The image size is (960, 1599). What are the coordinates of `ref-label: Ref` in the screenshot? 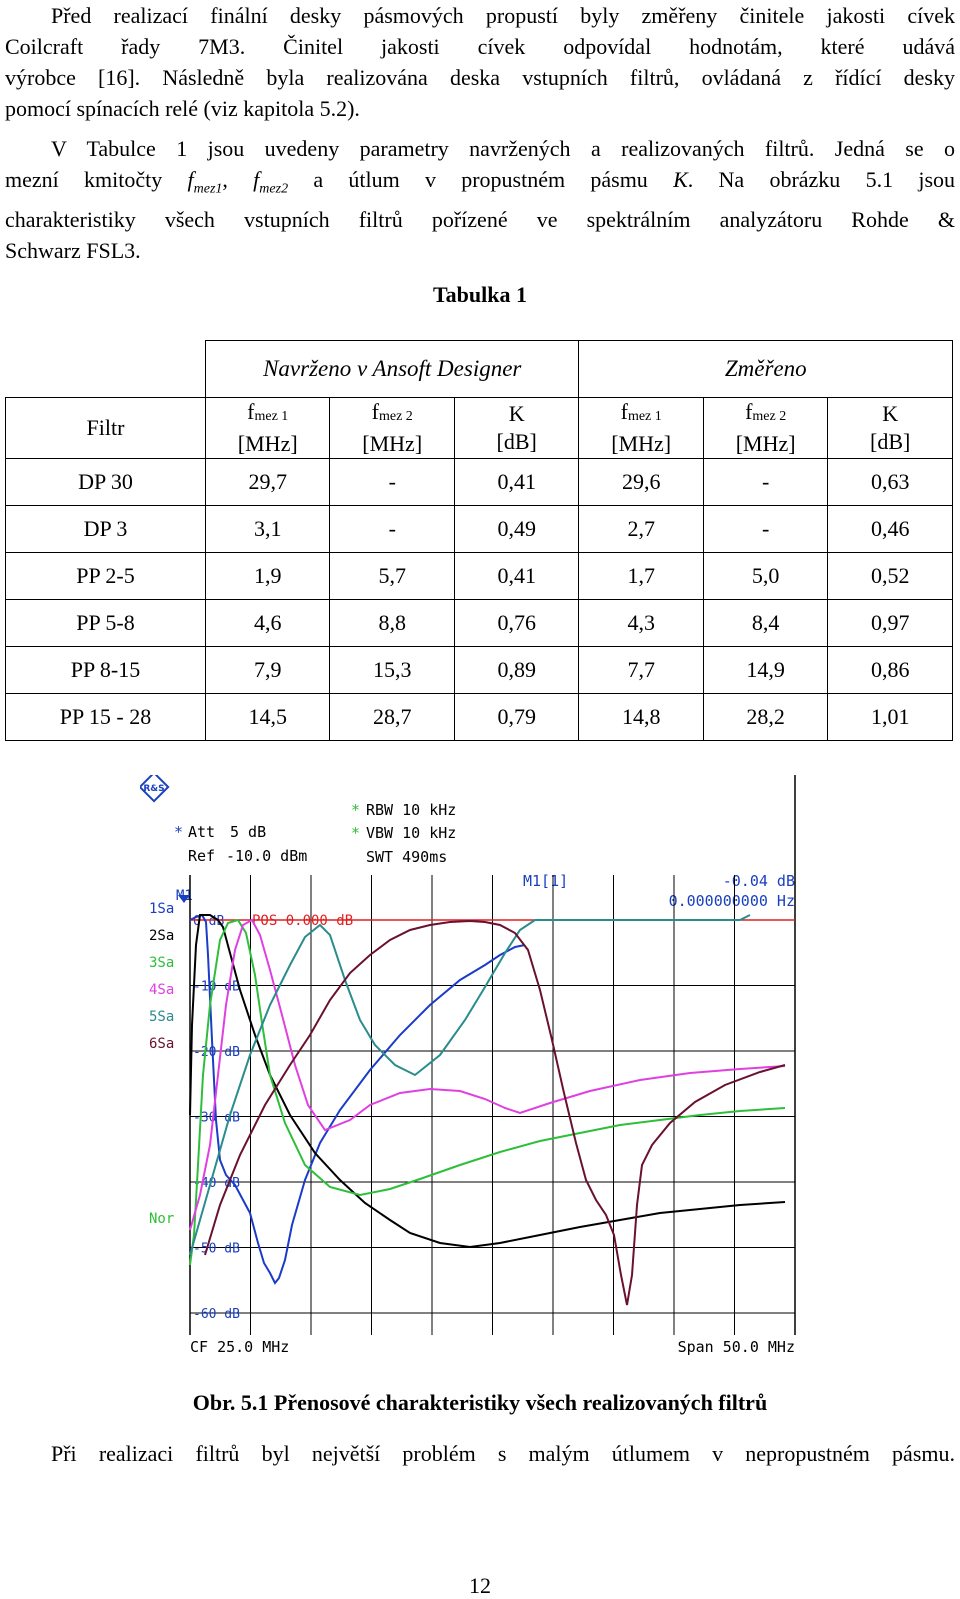 It's located at (201, 856).